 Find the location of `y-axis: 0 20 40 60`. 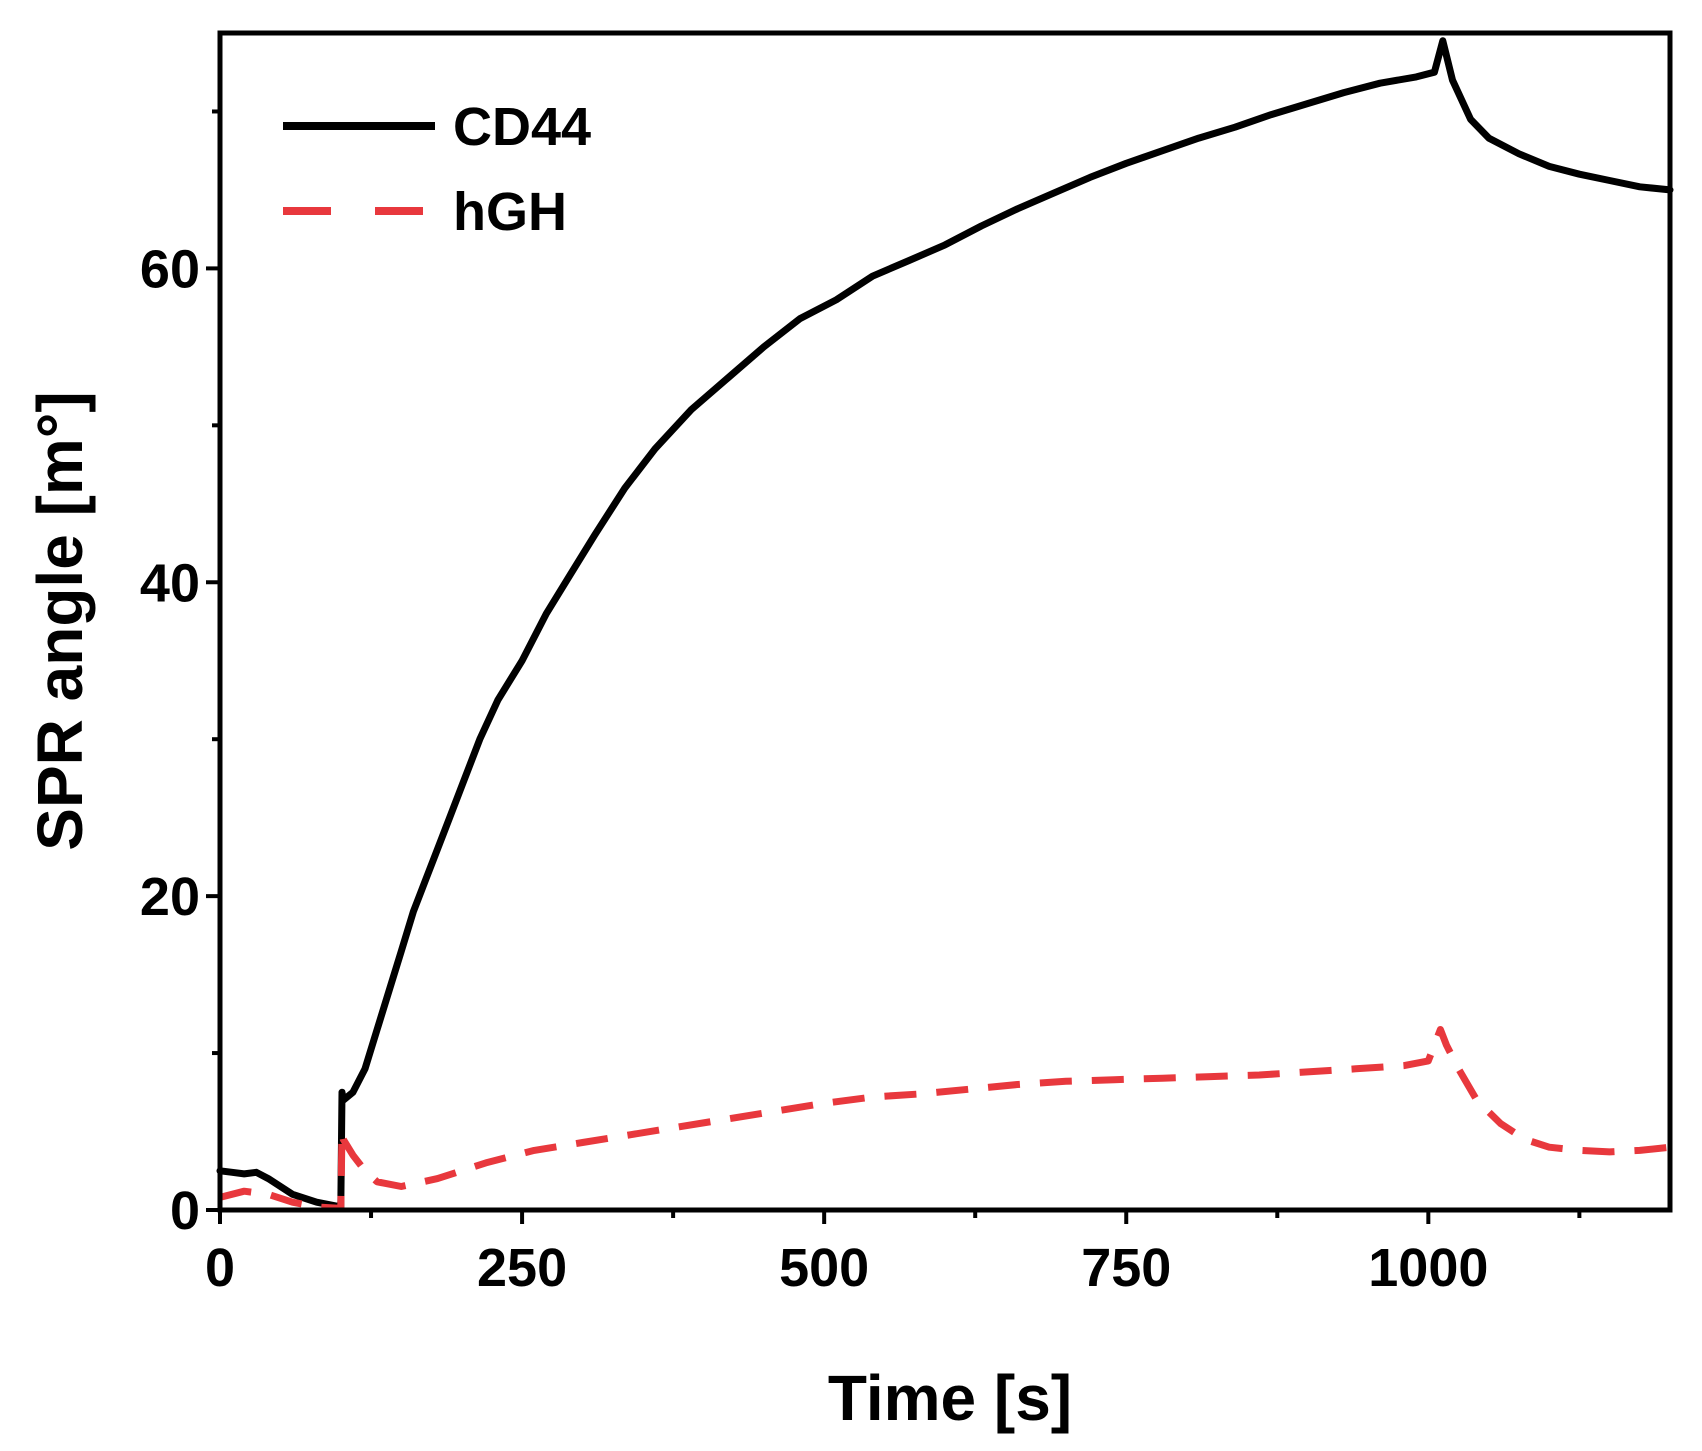

y-axis: 0 20 40 60 is located at coordinates (180, 675).